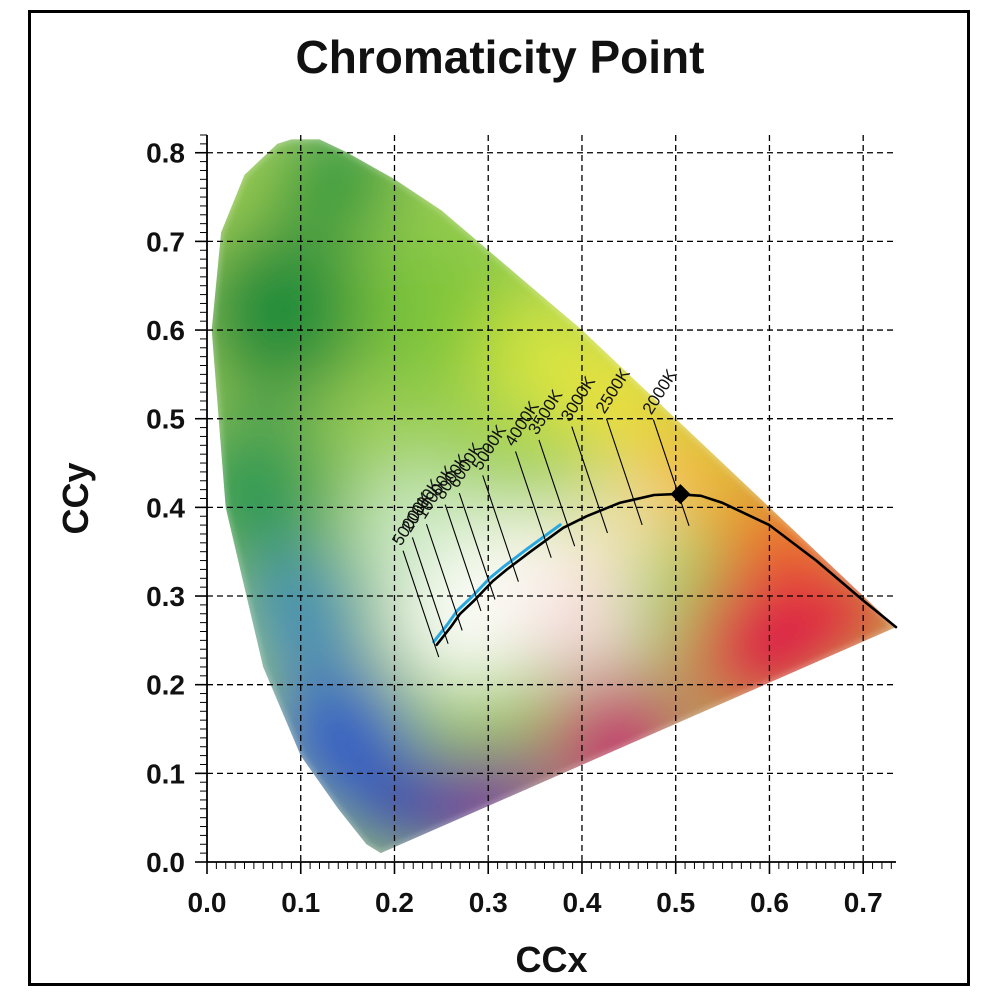  What do you see at coordinates (581, 902) in the screenshot?
I see `x-tick-label: 0.4` at bounding box center [581, 902].